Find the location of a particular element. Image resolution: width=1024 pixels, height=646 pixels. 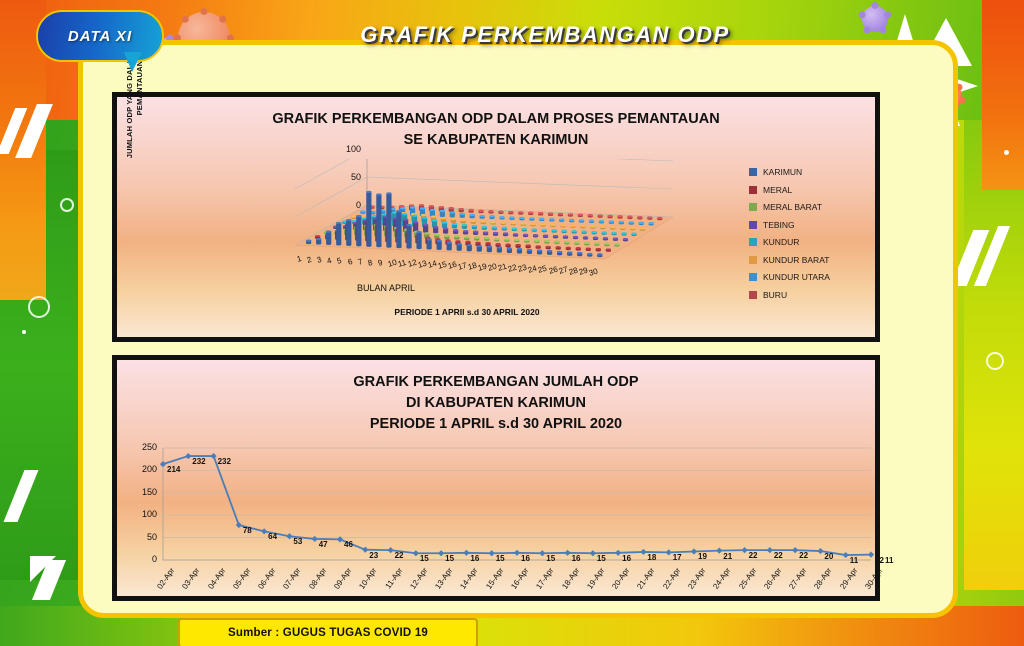

legend-item: KUNDUR UTARA is located at coordinates (808, 277).